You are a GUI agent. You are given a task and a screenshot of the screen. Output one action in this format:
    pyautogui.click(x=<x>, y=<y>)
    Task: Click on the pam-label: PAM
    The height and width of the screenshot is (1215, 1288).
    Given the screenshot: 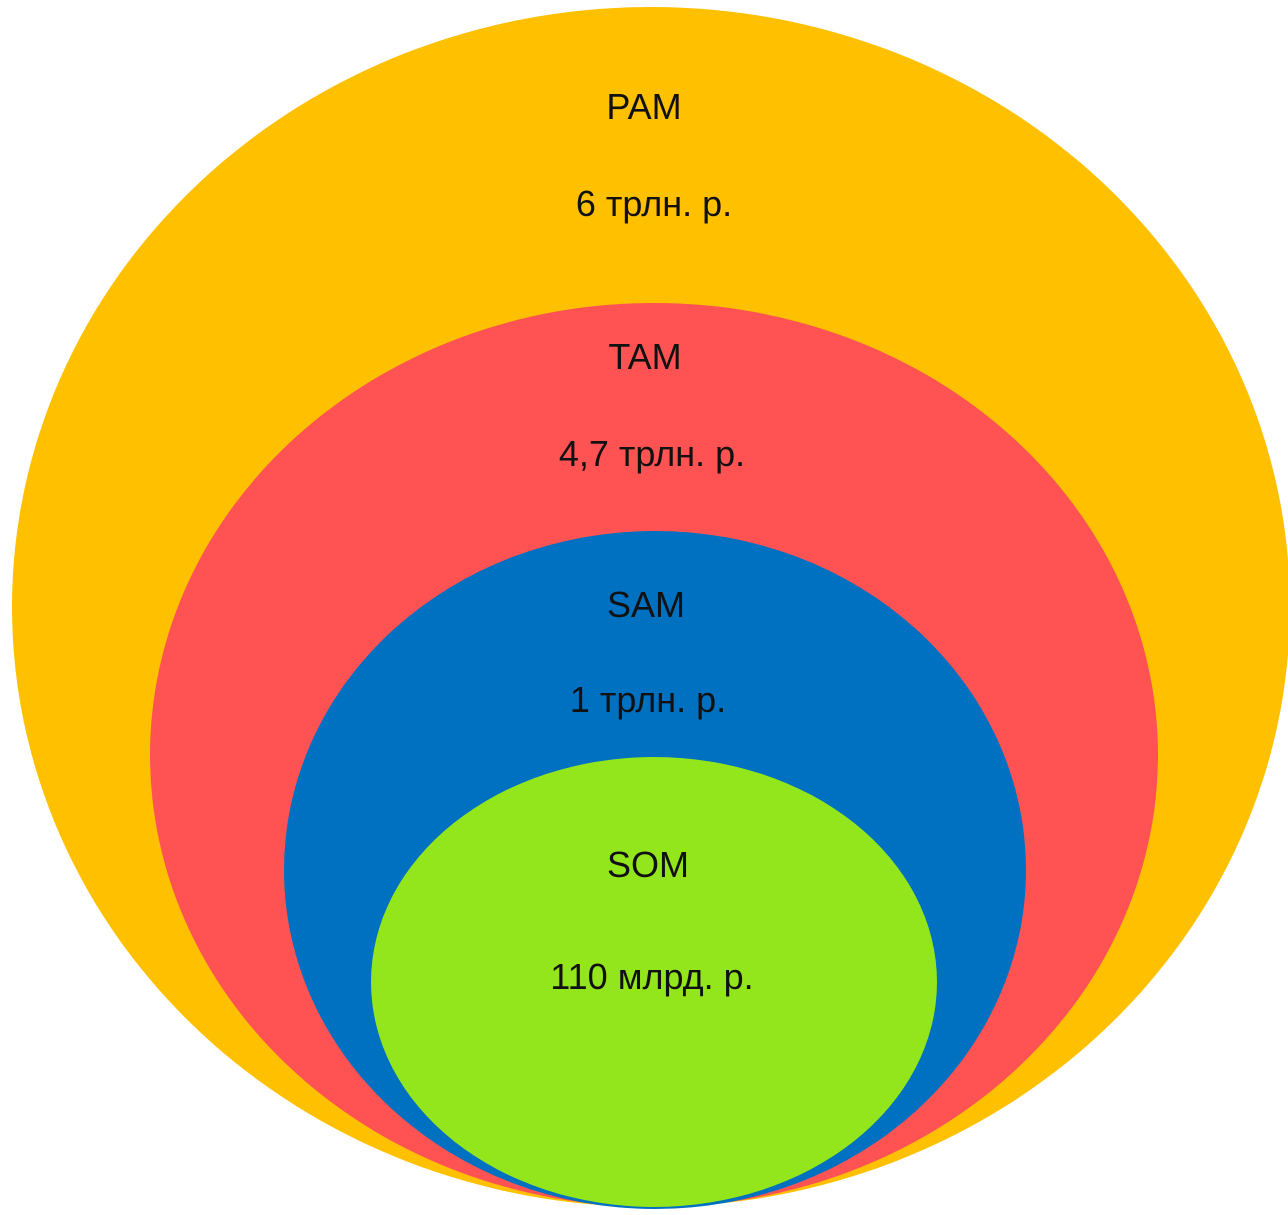 What is the action you would take?
    pyautogui.click(x=643, y=106)
    